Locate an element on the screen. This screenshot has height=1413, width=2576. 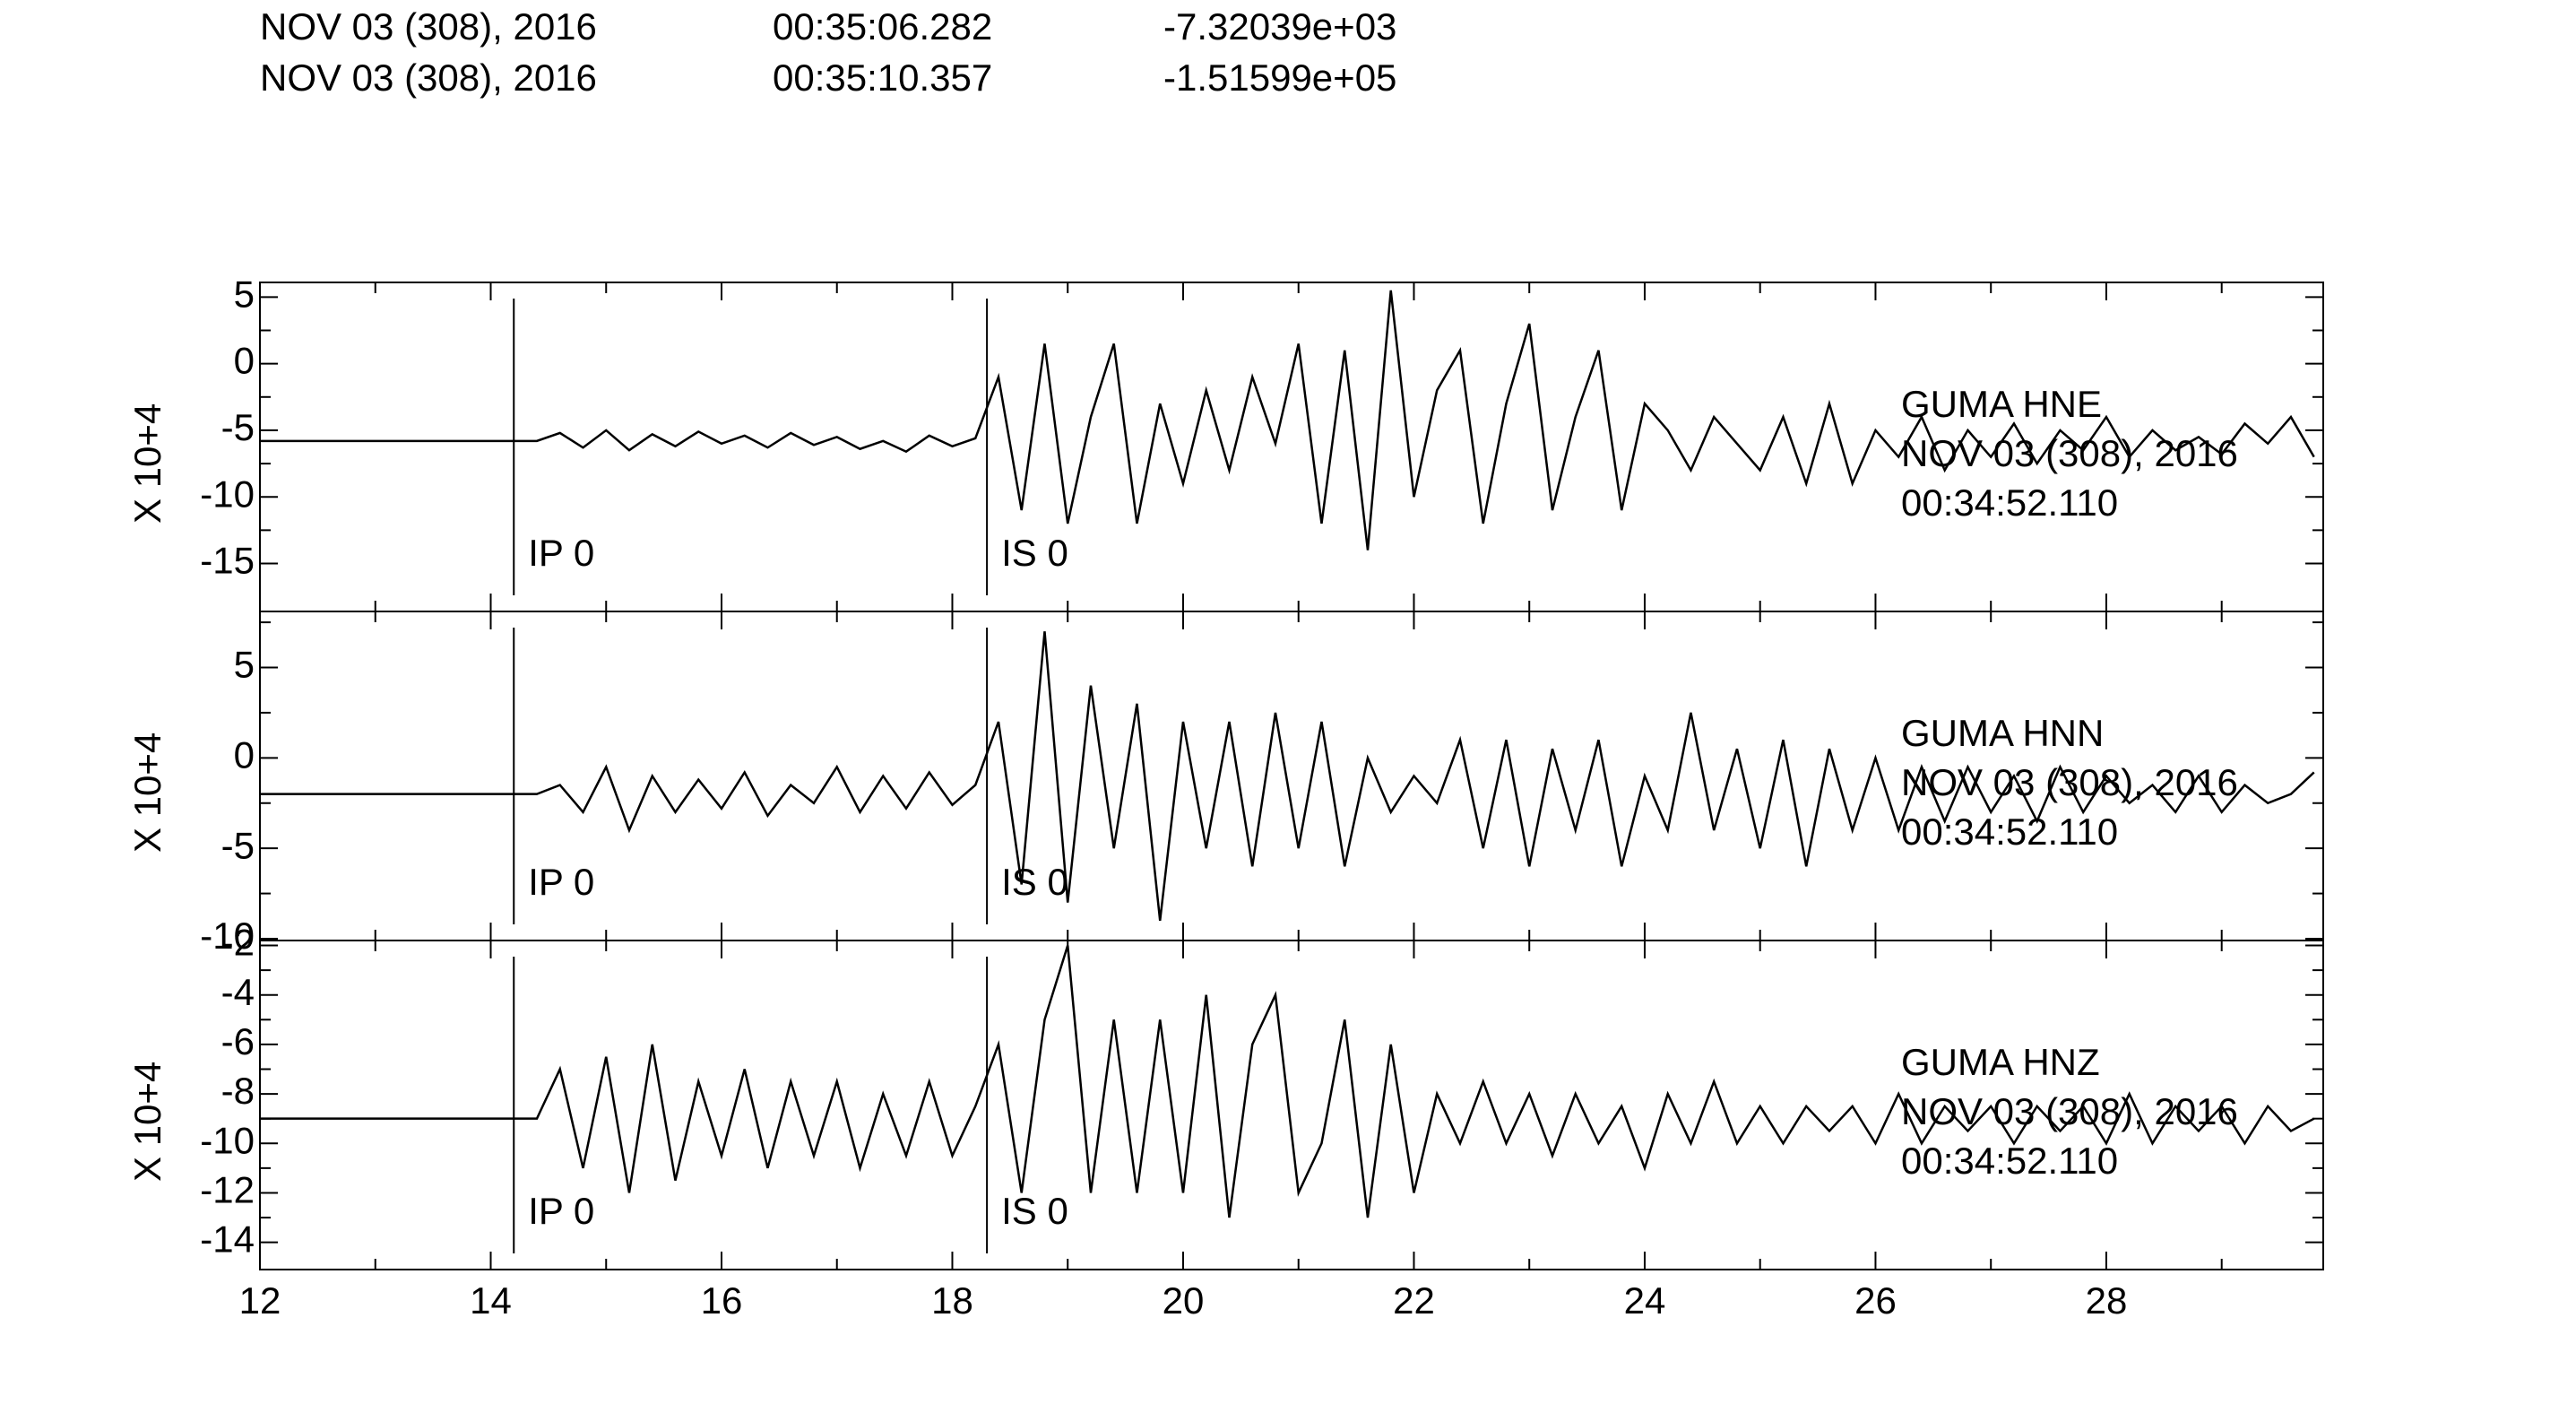
header-text: -7.32039e+03 is located at coordinates (1279, 27).